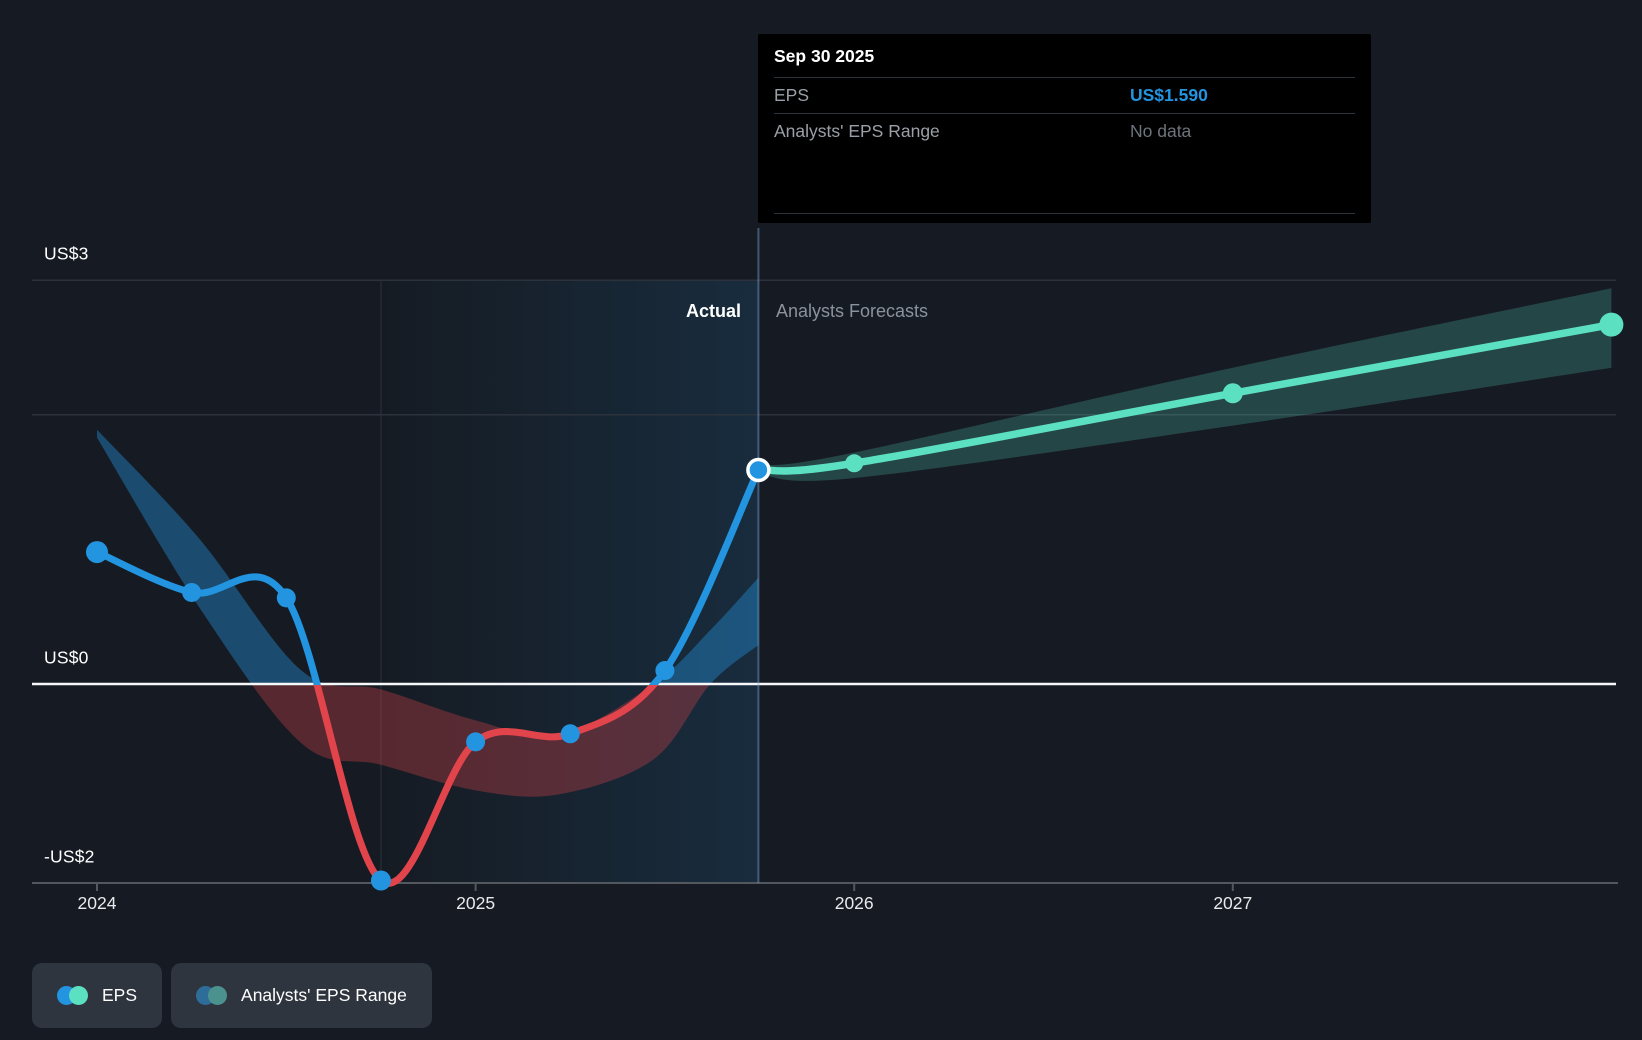  Describe the element at coordinates (824, 56) in the screenshot. I see `tooltip-date: Sep 30 2025` at that location.